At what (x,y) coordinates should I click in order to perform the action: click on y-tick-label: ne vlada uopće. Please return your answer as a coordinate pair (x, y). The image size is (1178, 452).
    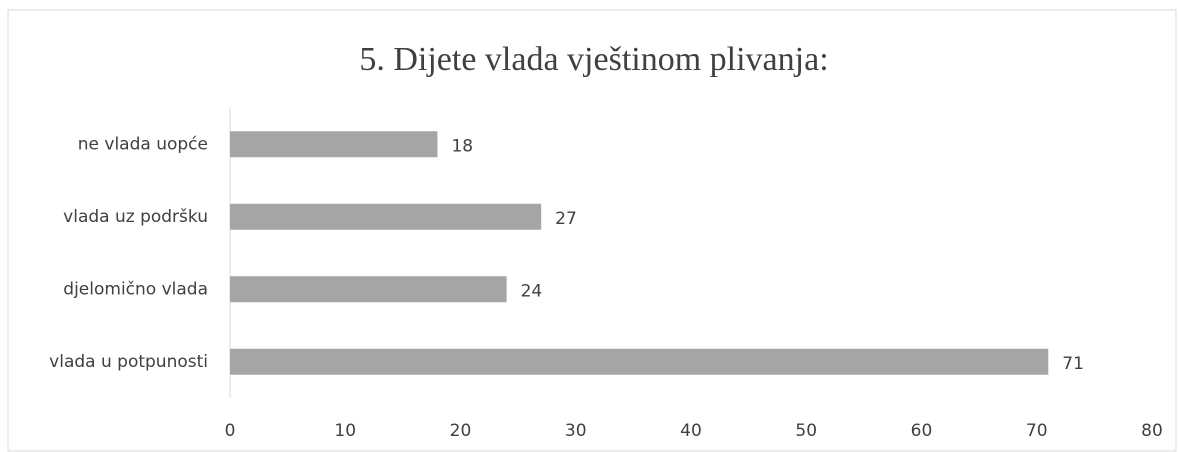
    Looking at the image, I should click on (143, 144).